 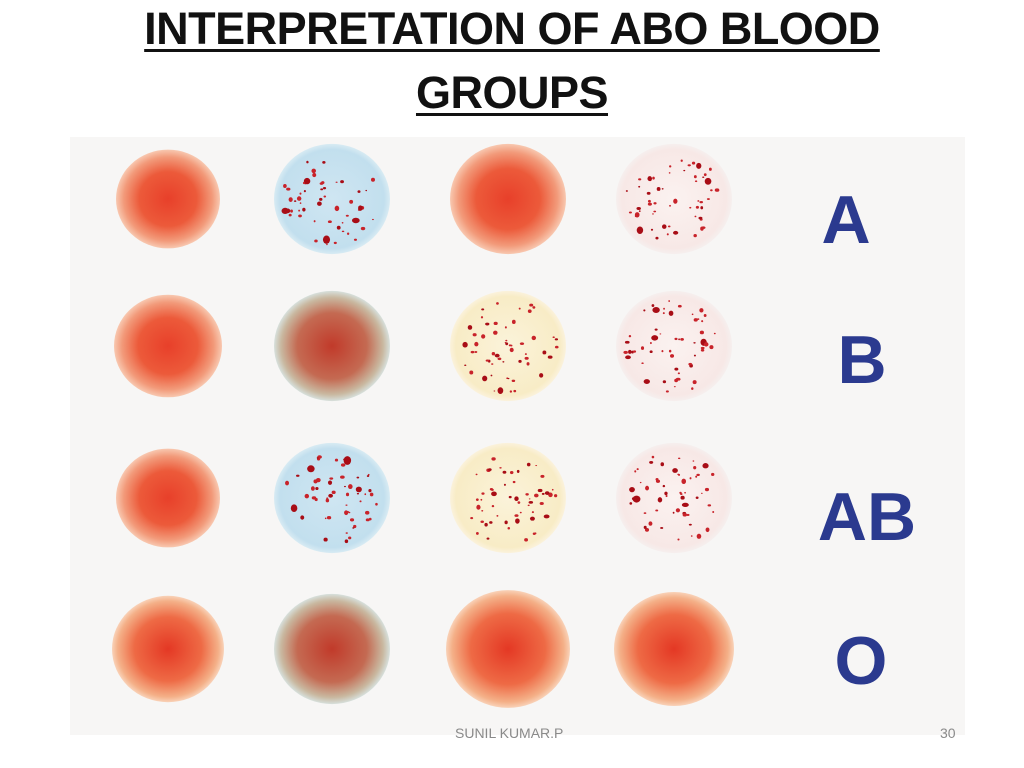 I want to click on row-label-ab: AB, so click(x=867, y=517).